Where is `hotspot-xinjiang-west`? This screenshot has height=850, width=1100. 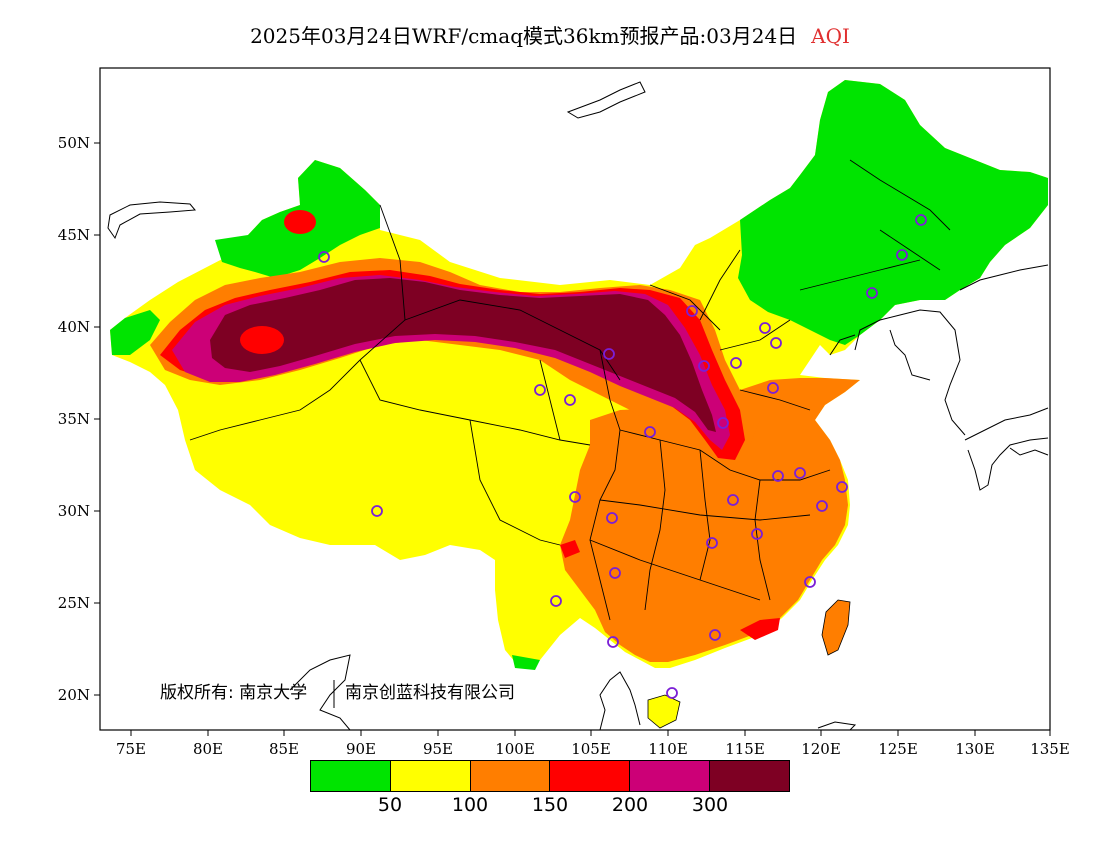 hotspot-xinjiang-west is located at coordinates (262, 340).